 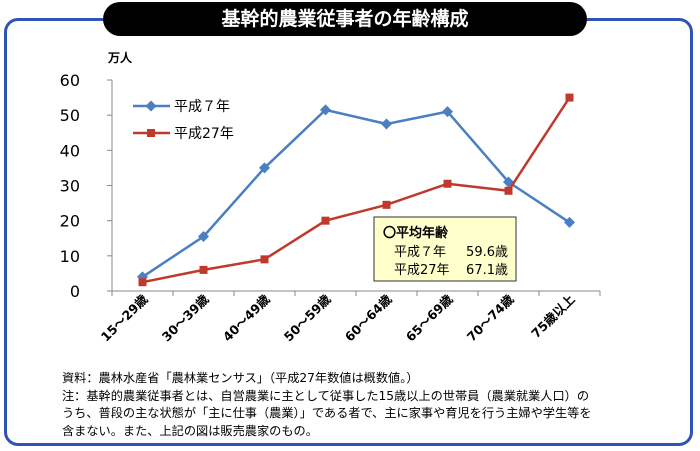 I want to click on legend-label: 平成27年, so click(x=204, y=134).